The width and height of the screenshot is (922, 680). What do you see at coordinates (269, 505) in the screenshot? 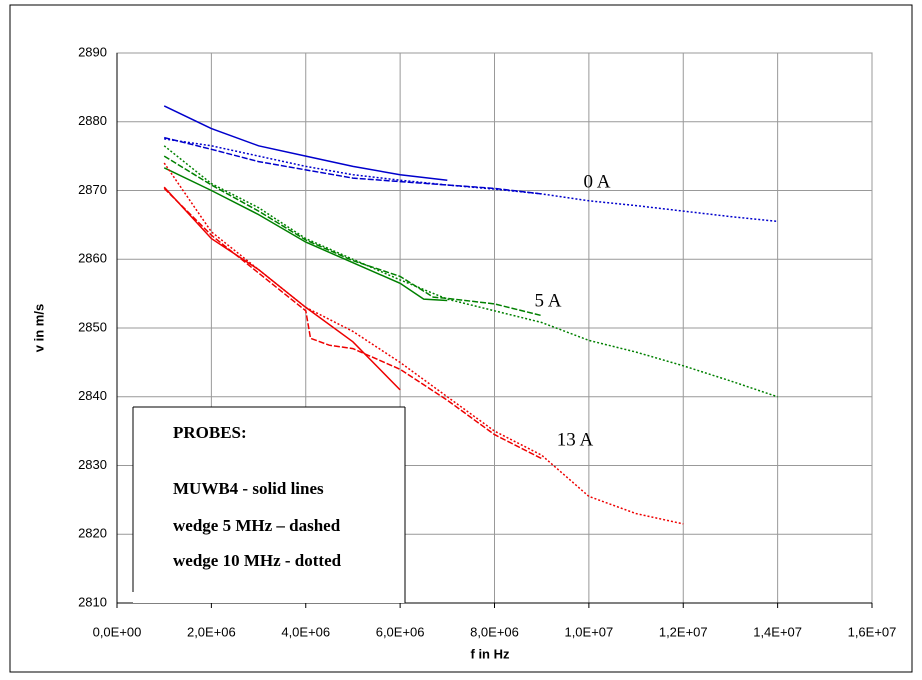
I see `probes-box` at bounding box center [269, 505].